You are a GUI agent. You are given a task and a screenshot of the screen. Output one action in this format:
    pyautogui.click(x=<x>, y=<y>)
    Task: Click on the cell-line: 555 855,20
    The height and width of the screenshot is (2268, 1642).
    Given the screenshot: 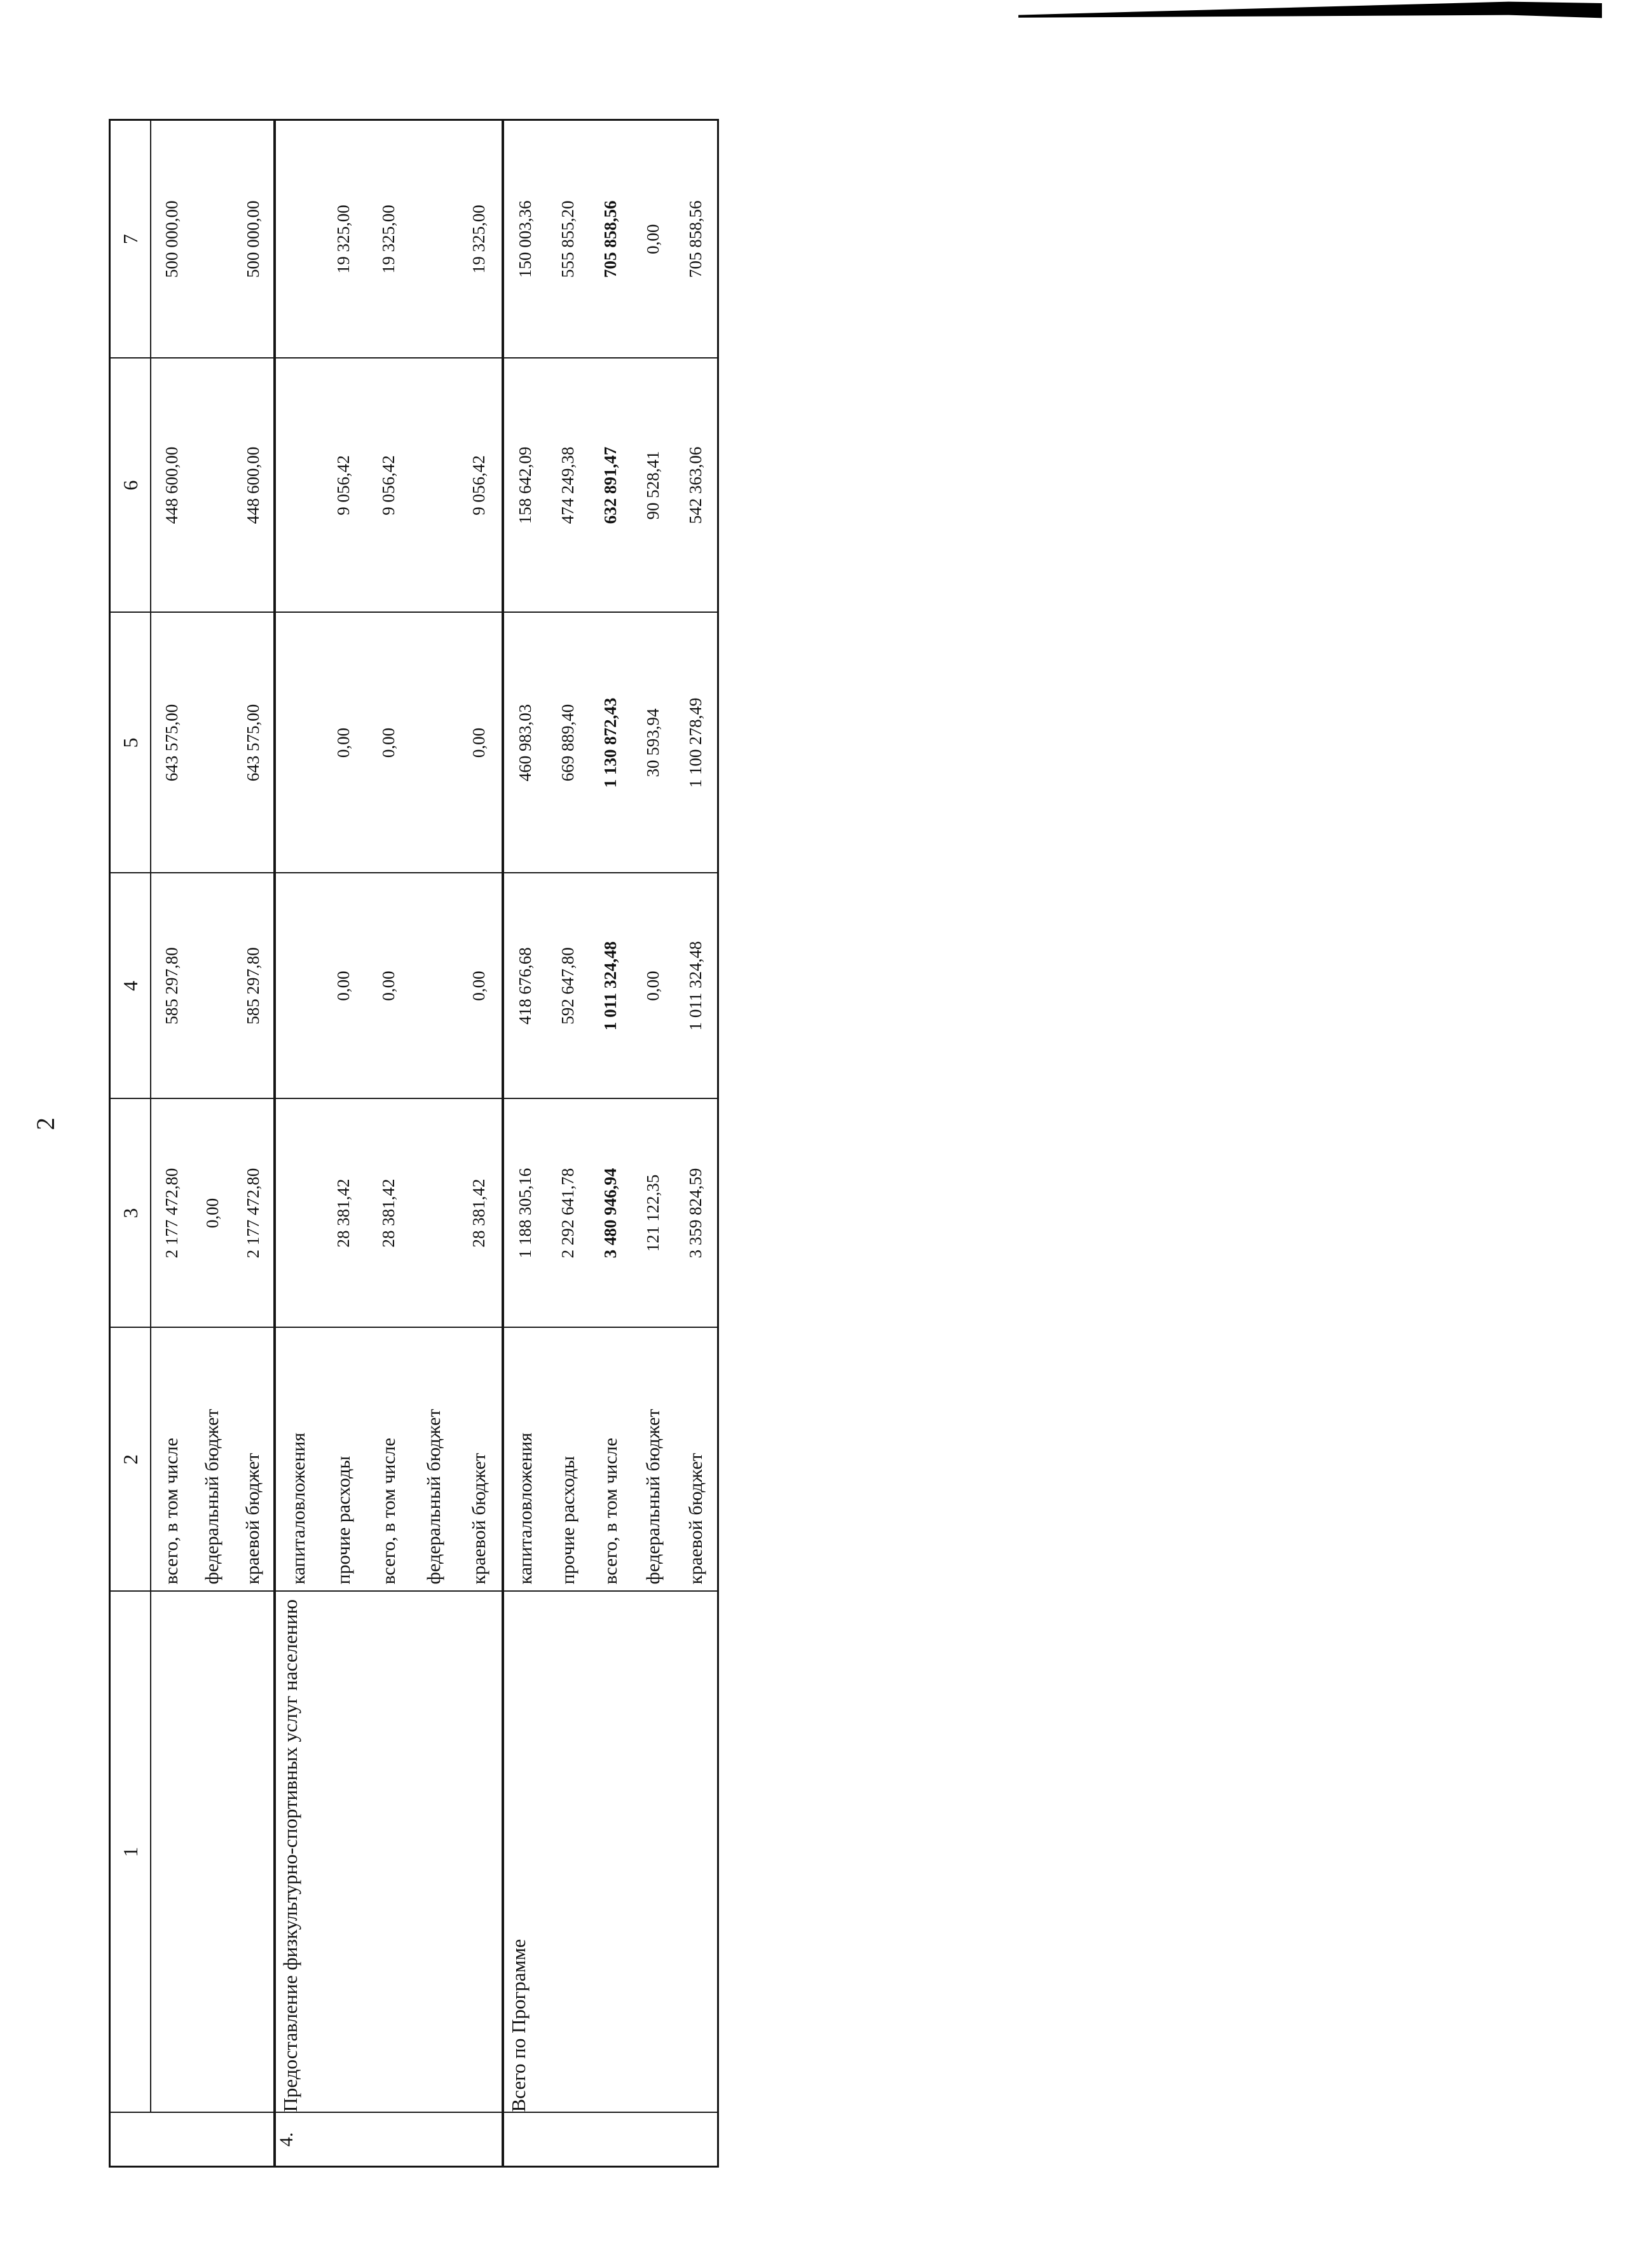 What is the action you would take?
    pyautogui.click(x=567, y=239)
    